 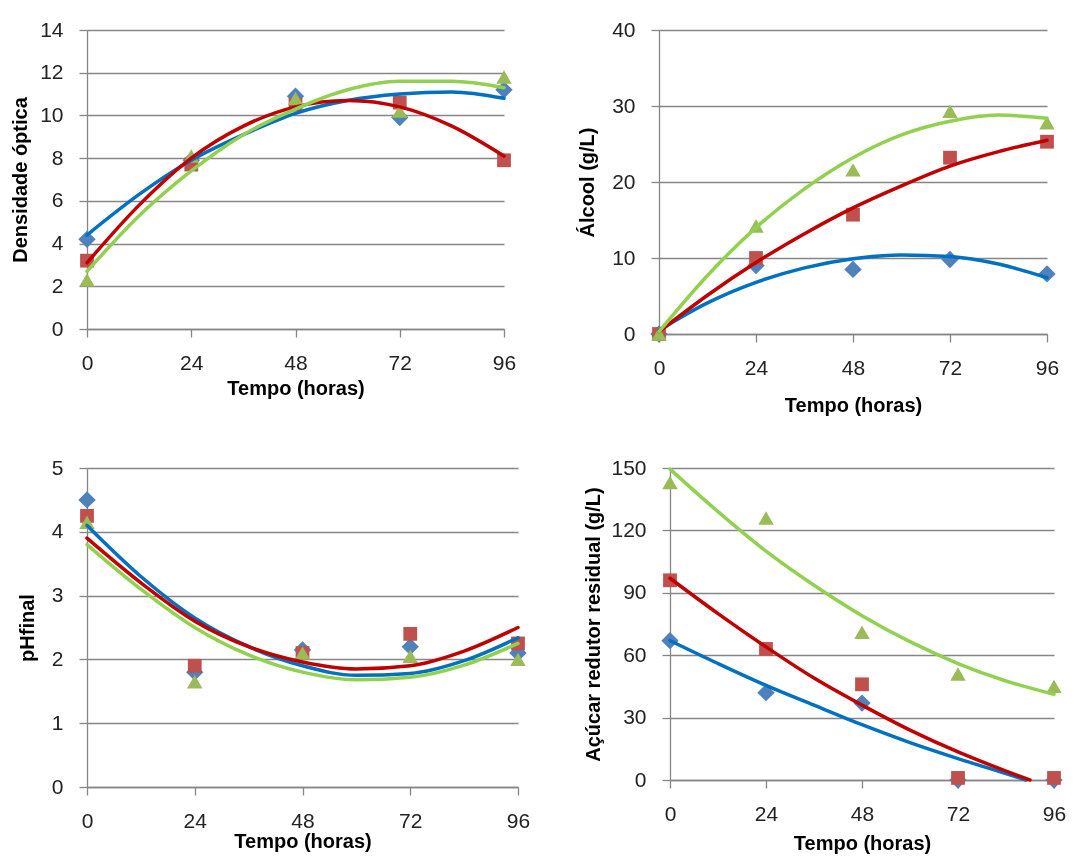 I want to click on y-tick-label: 3, so click(x=57, y=595).